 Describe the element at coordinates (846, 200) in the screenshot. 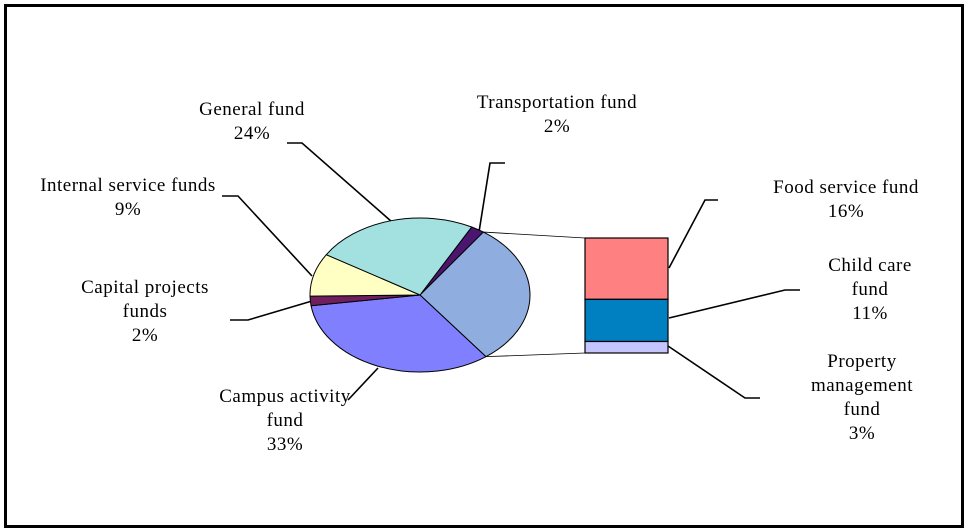

I see `bar-label: Food service fund 16%` at that location.